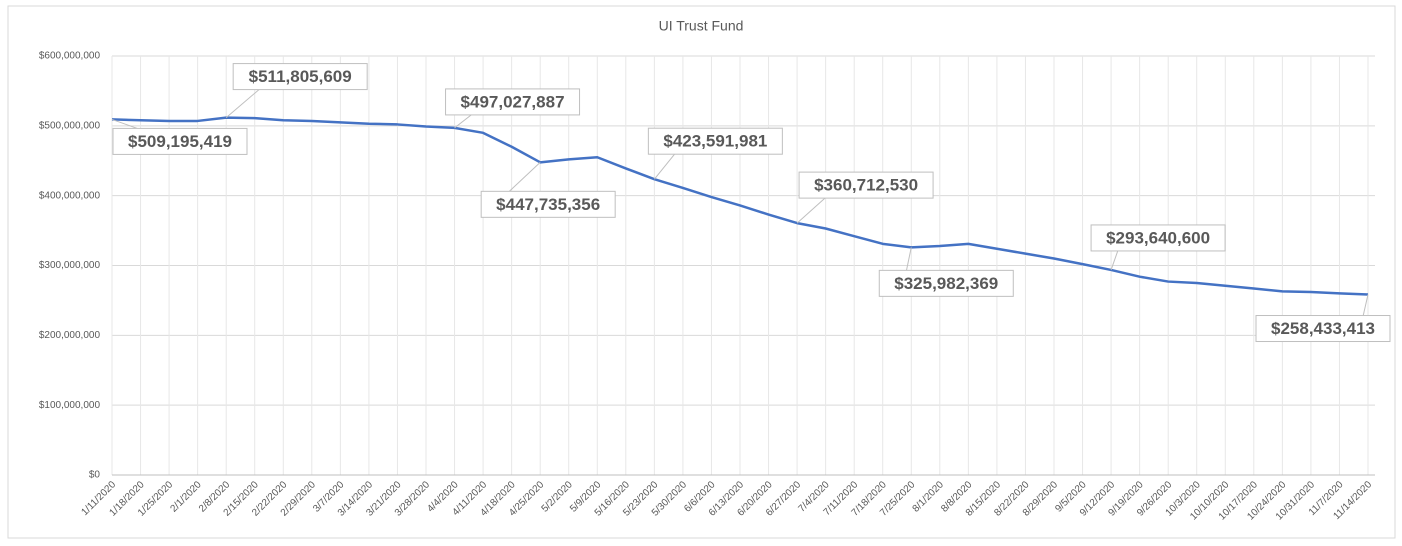 Image resolution: width=1402 pixels, height=546 pixels. Describe the element at coordinates (70, 56) in the screenshot. I see `y-tick-label: $600,000,000` at that location.